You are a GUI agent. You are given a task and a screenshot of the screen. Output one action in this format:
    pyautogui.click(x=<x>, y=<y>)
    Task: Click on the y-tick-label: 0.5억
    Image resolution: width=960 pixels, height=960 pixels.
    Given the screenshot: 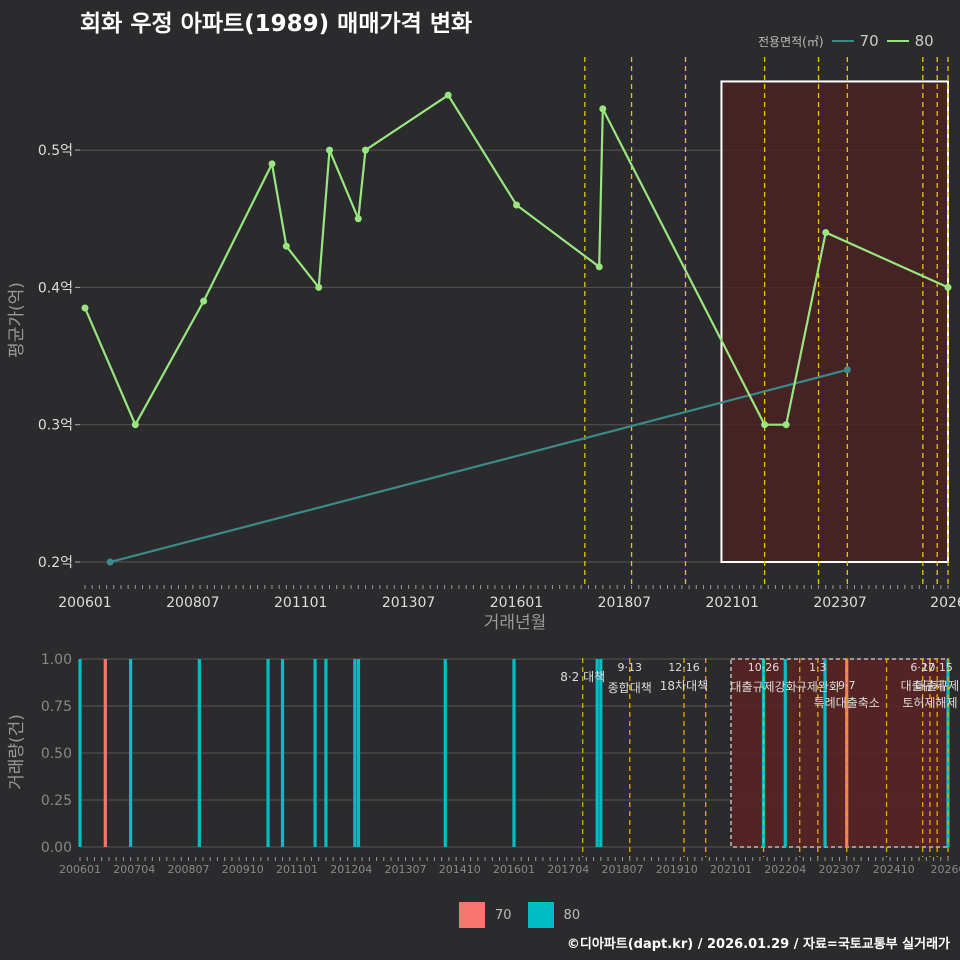 What is the action you would take?
    pyautogui.click(x=55, y=151)
    